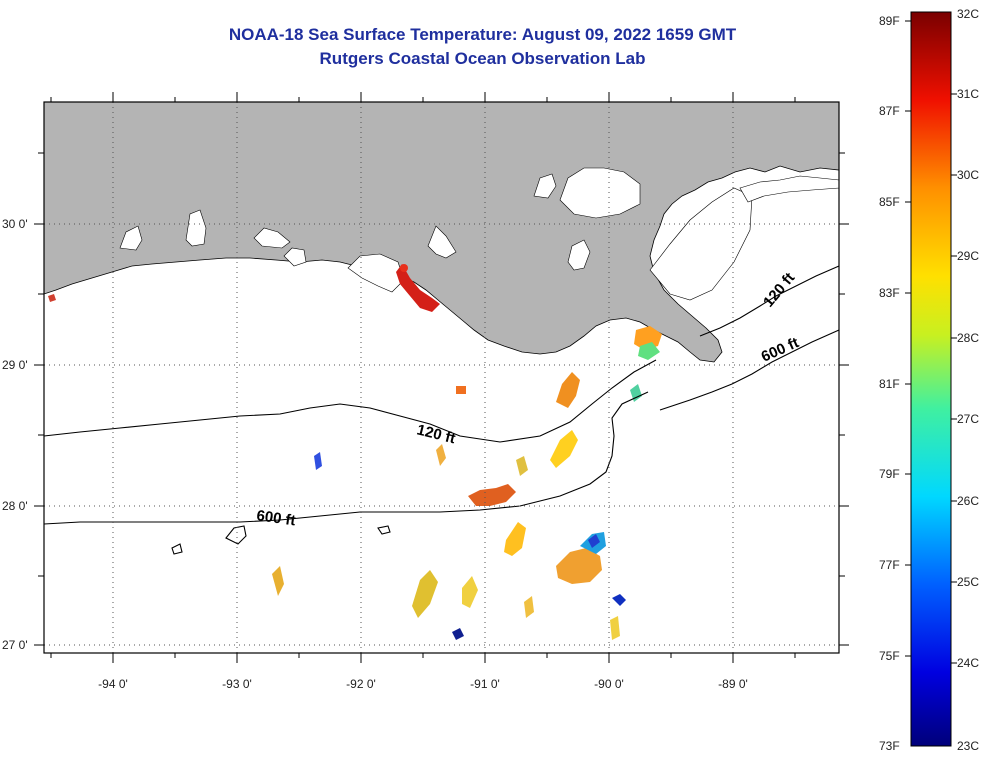 The height and width of the screenshot is (761, 992). Describe the element at coordinates (968, 256) in the screenshot. I see `colorbar-c-label: 29C` at that location.